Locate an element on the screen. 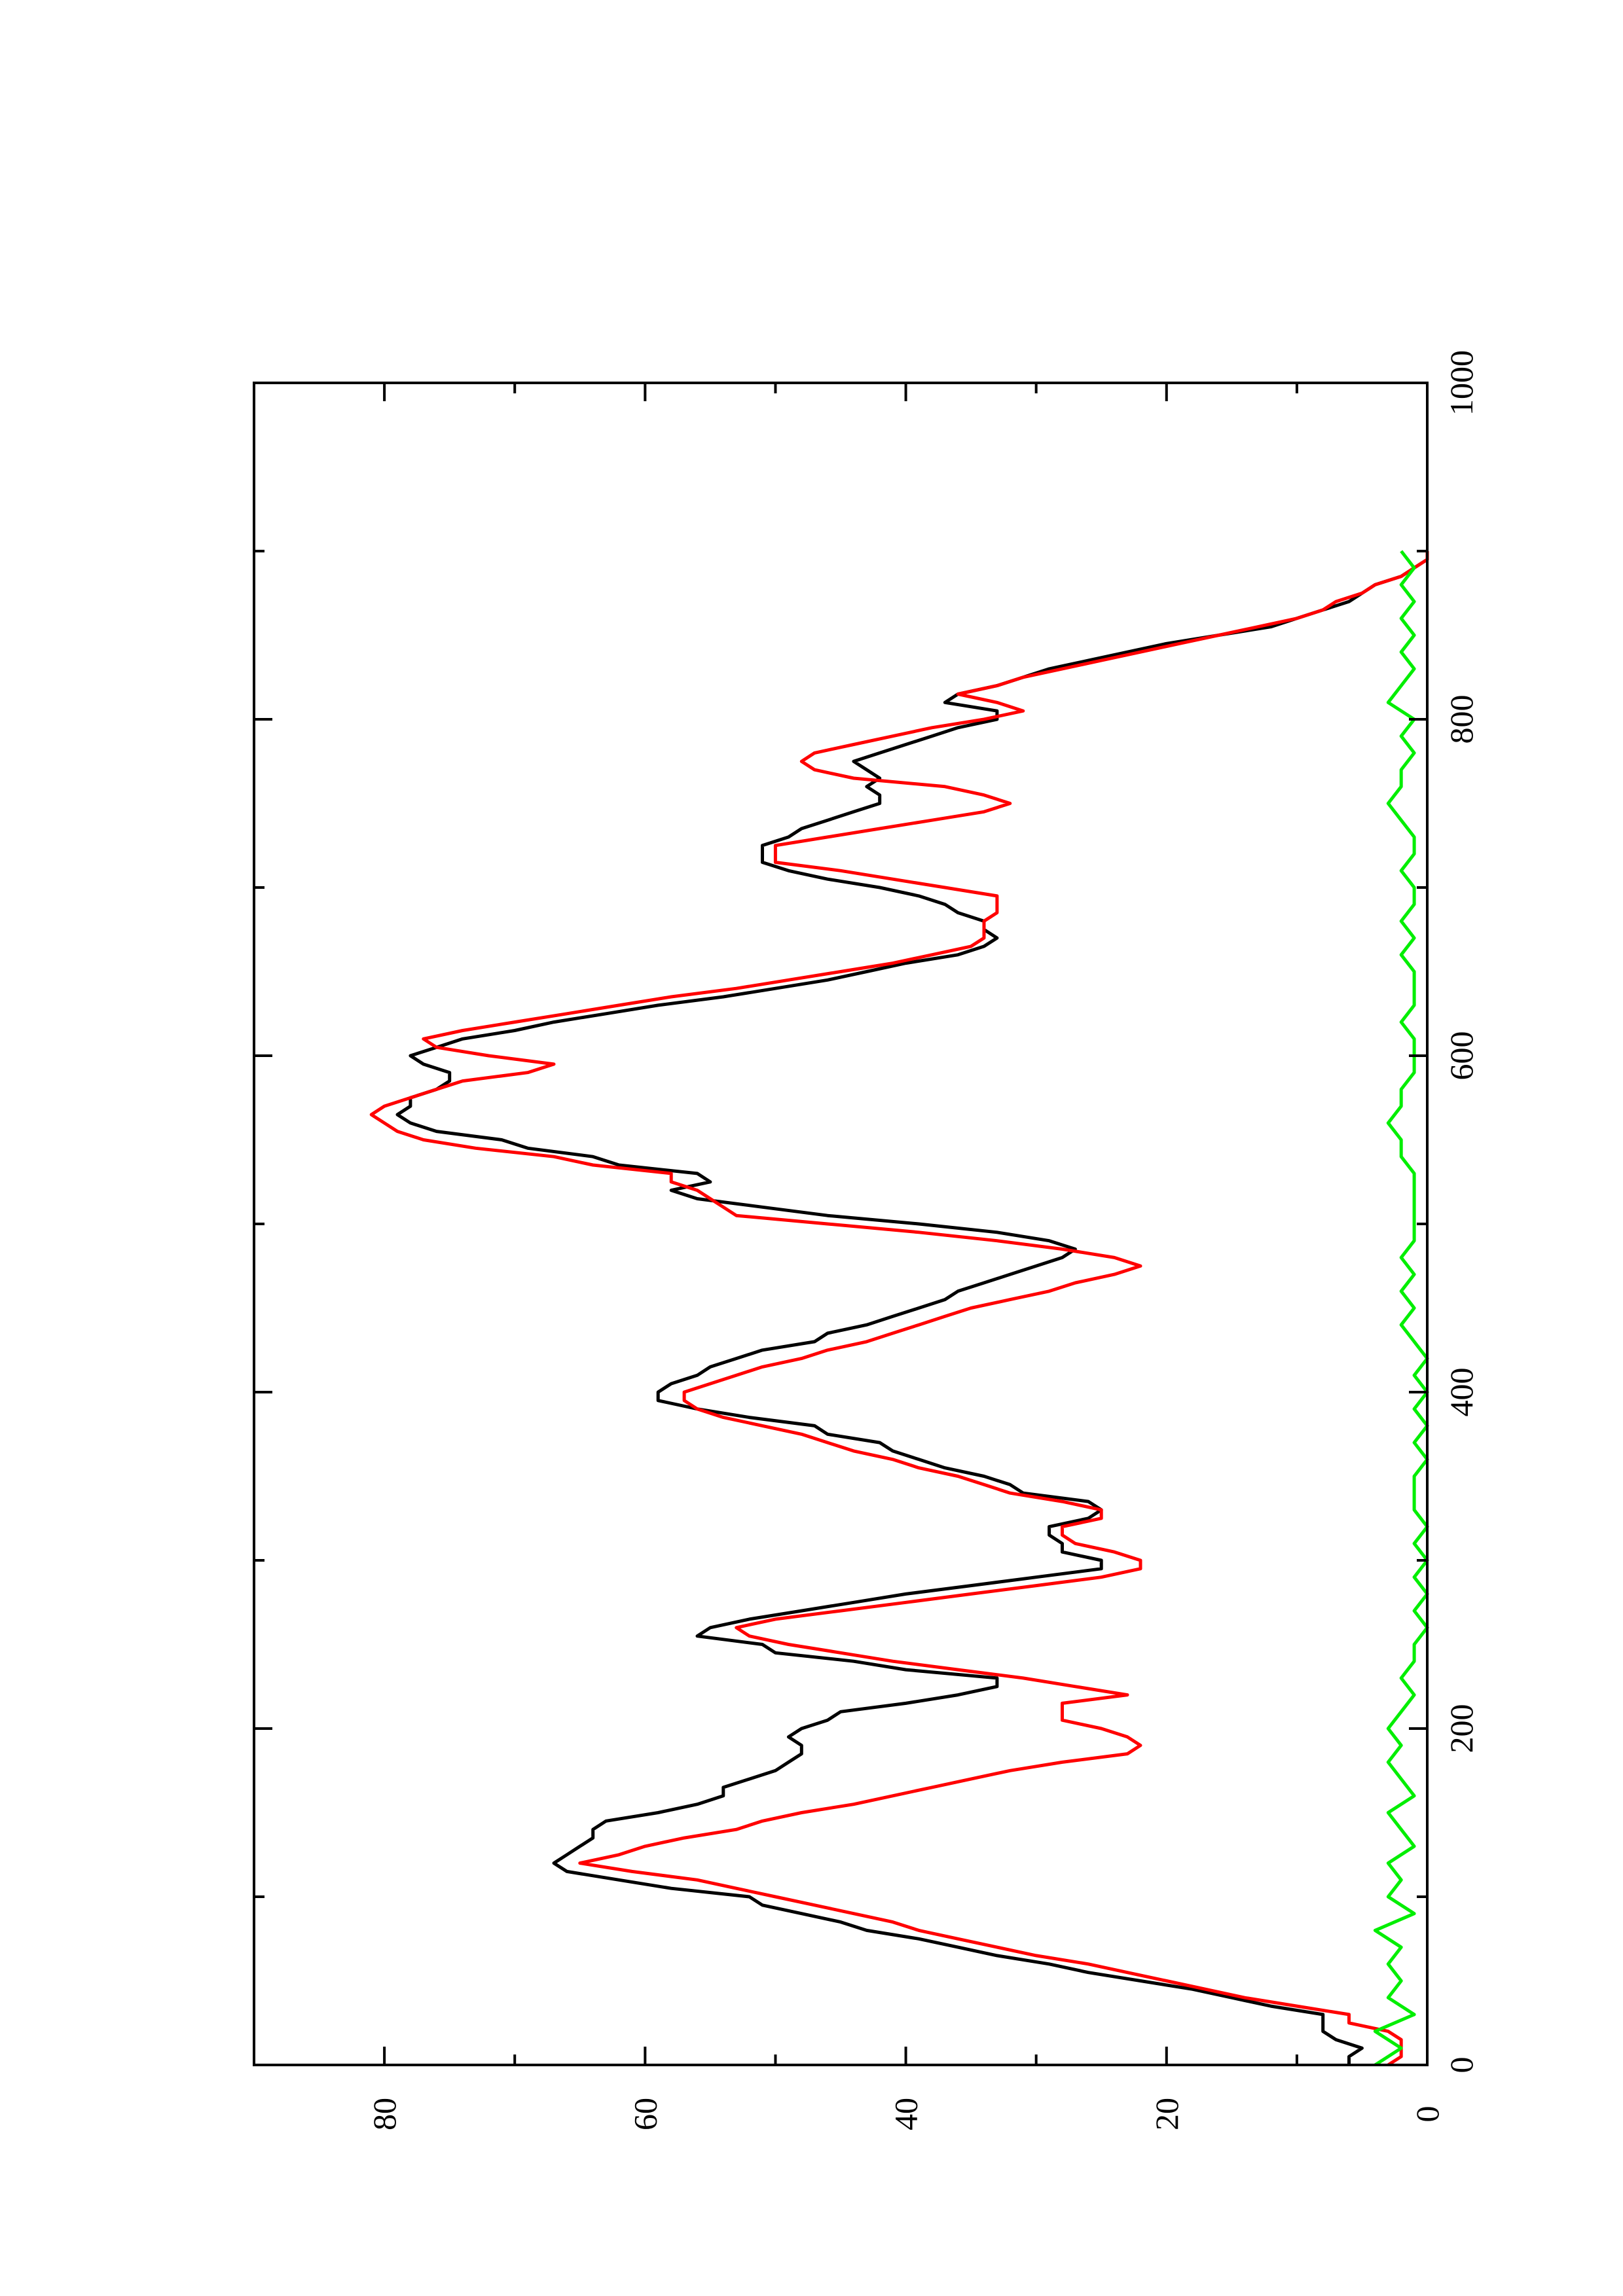 The height and width of the screenshot is (2296, 1623). x-tick-label-5: 1000 is located at coordinates (1461, 383).